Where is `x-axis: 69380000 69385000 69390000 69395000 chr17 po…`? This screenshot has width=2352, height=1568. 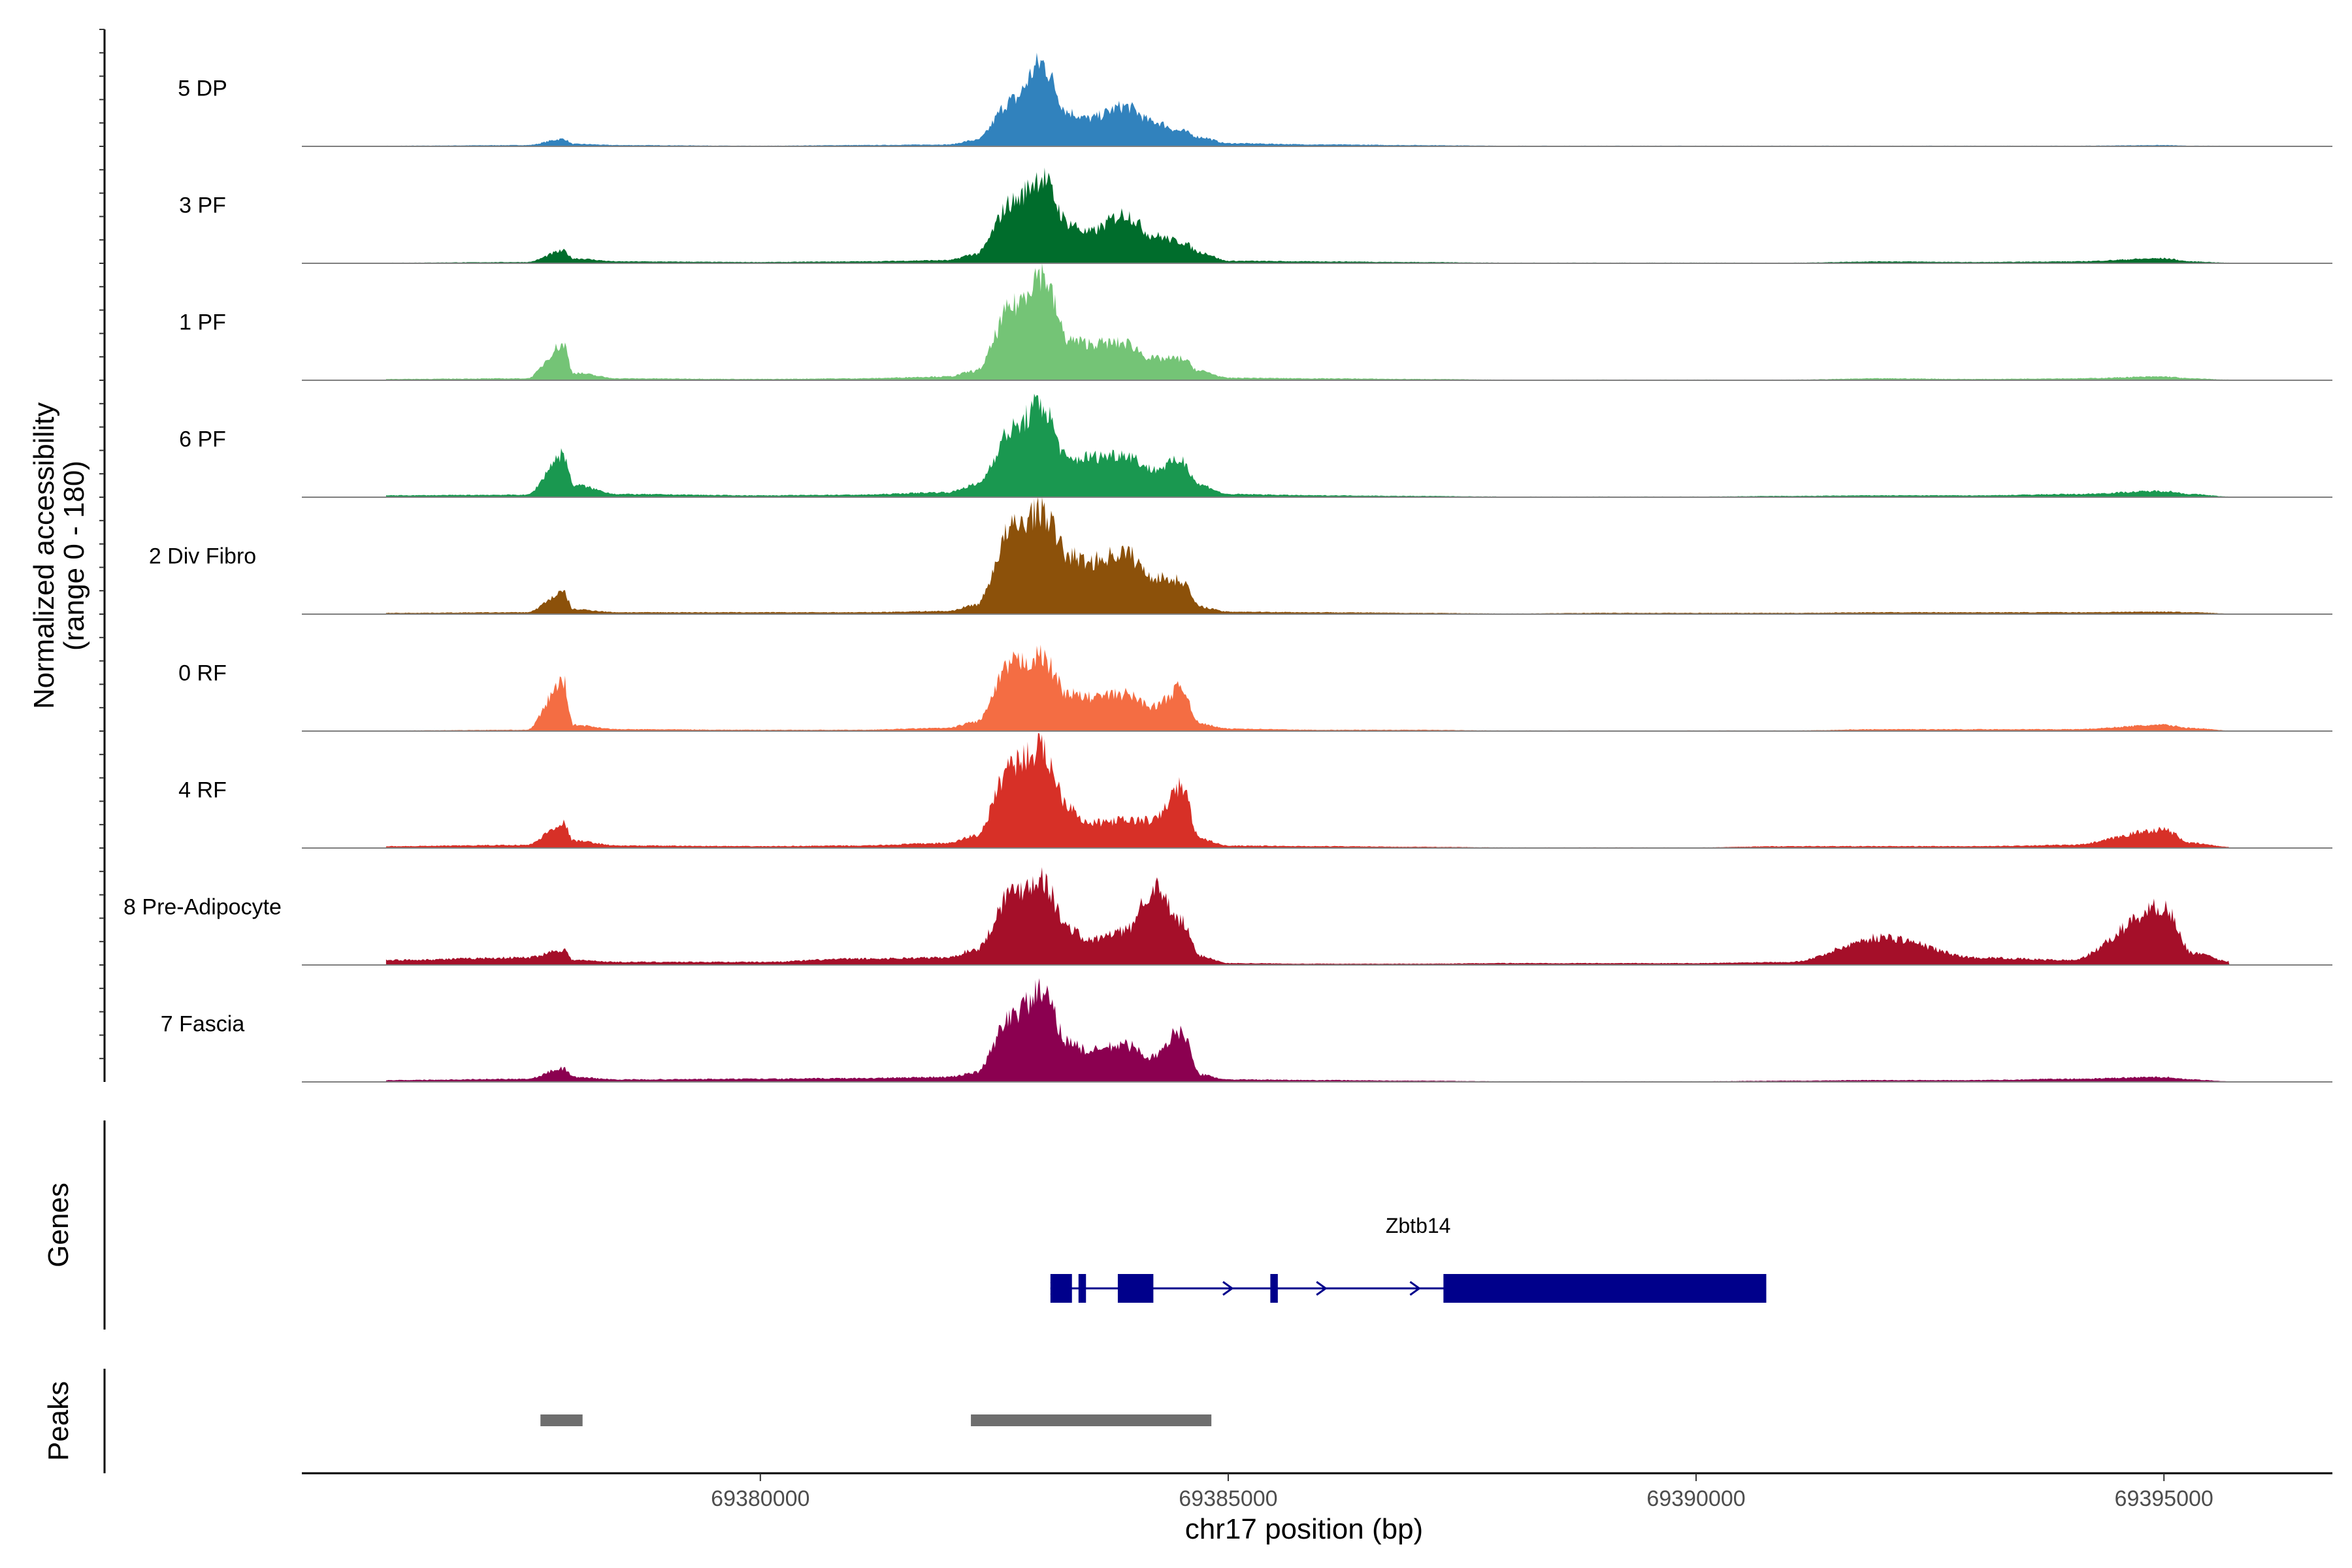 x-axis: 69380000 69385000 69390000 69395000 chr17 po… is located at coordinates (1317, 1508).